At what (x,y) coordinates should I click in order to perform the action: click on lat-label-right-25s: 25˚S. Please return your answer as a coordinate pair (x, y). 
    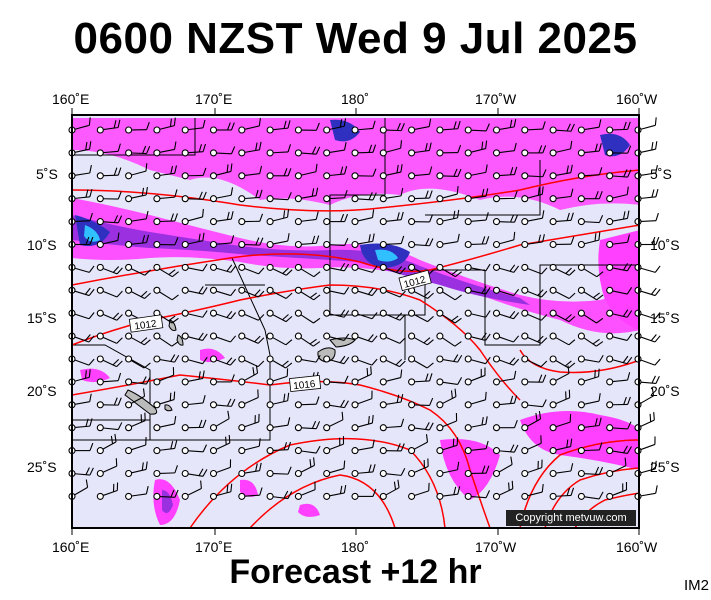
    Looking at the image, I should click on (665, 467).